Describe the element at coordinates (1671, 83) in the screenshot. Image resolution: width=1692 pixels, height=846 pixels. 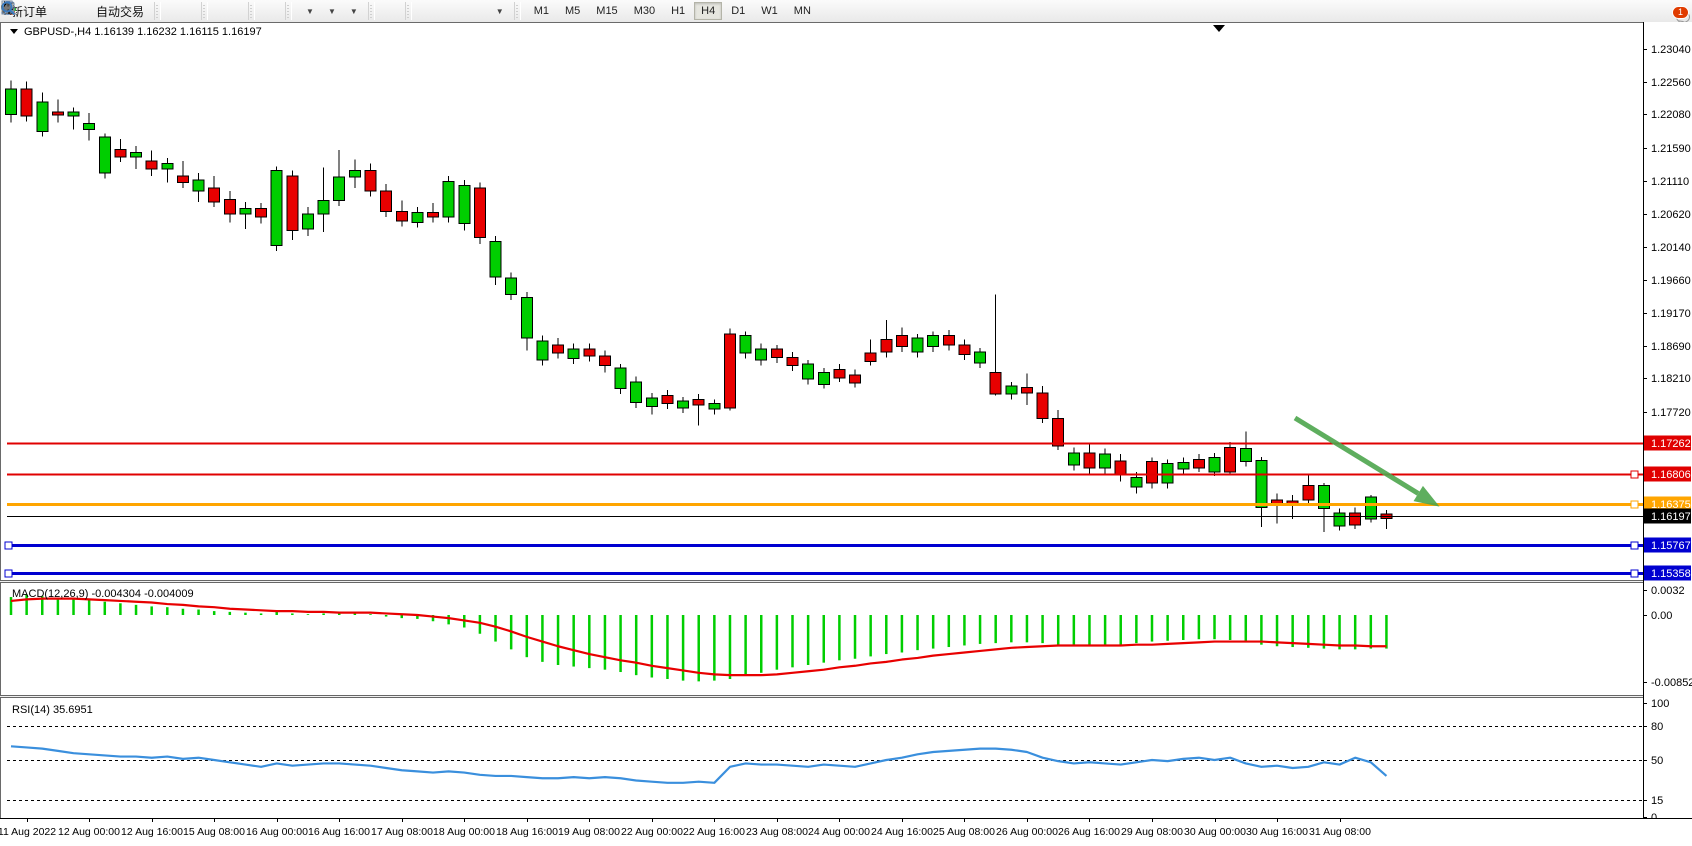
I see `price-tick-label: 1.22560` at that location.